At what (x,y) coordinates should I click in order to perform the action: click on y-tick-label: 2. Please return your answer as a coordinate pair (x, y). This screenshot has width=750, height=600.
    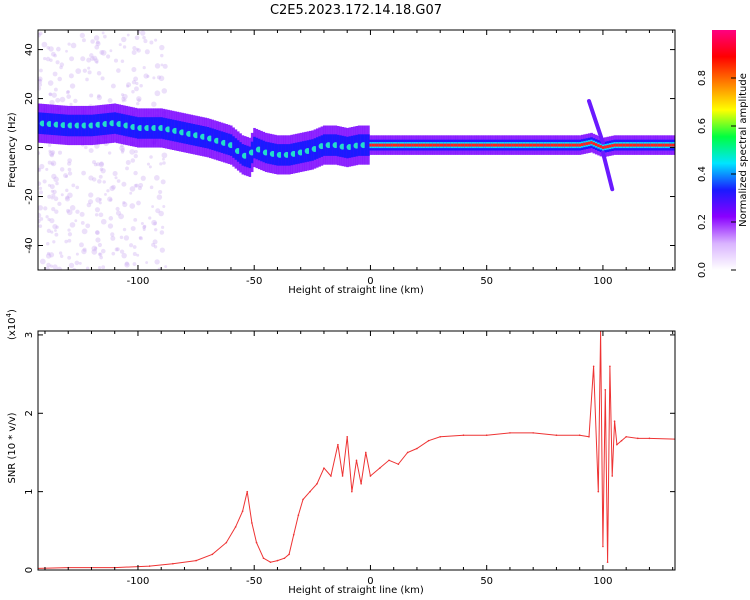
    Looking at the image, I should click on (29, 413).